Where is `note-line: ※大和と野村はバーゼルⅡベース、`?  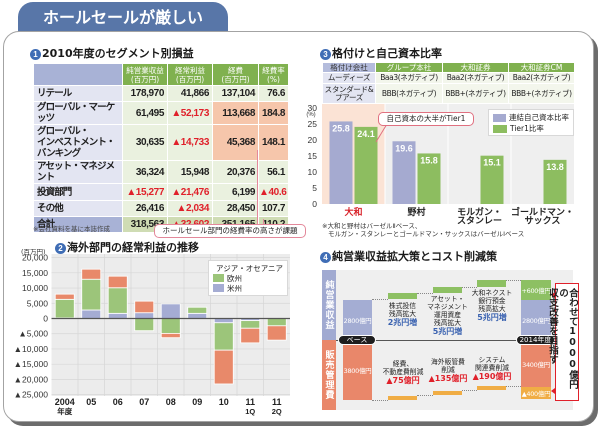
note-line: ※大和と野村はバーゼルⅡベース、 is located at coordinates (372, 226).